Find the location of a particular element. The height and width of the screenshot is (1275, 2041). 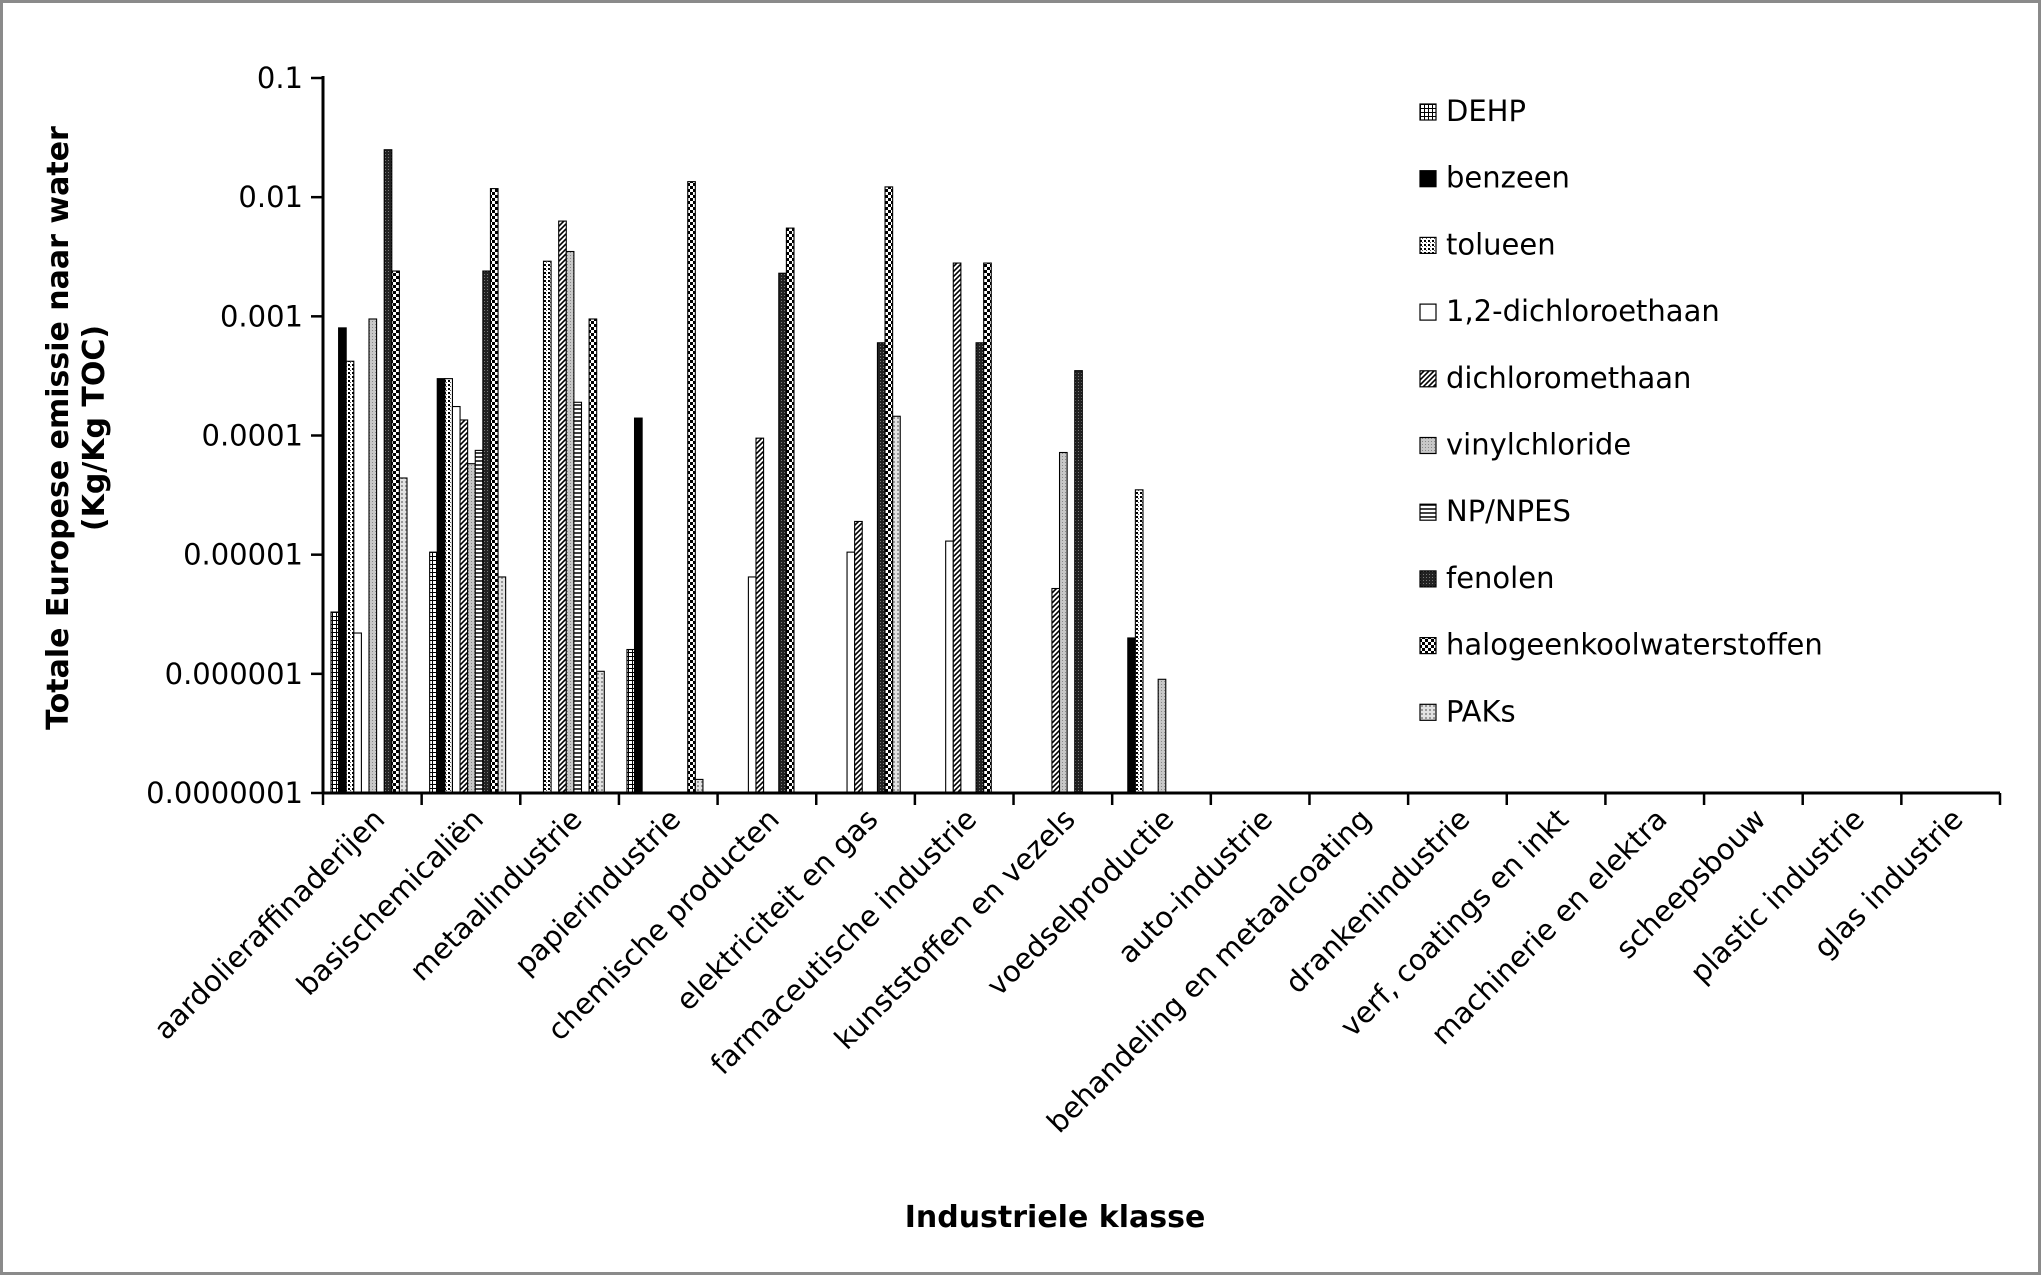

legend-label: dichloromethaan is located at coordinates (1568, 378).